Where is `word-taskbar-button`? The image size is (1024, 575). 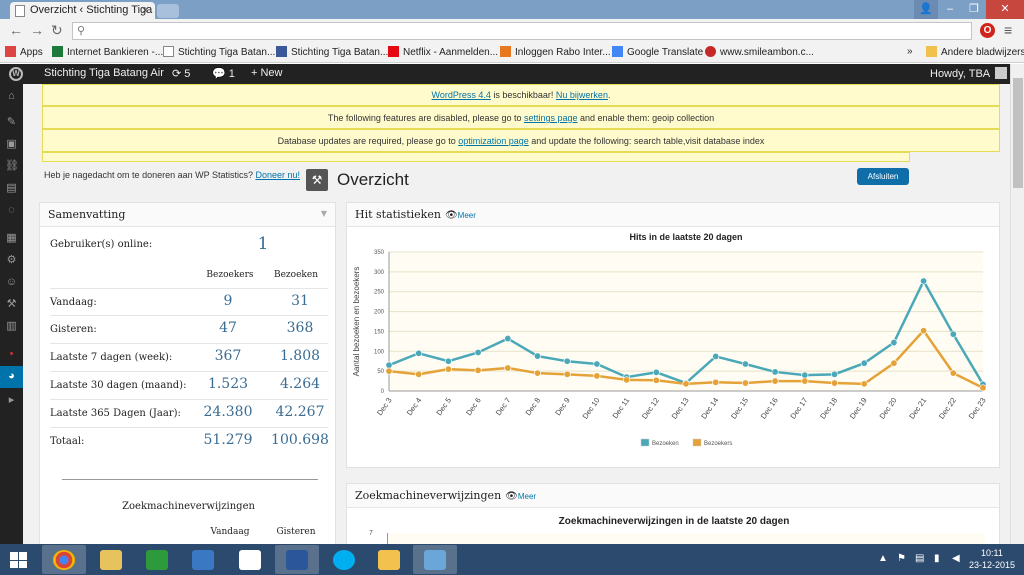 word-taskbar-button is located at coordinates (297, 559).